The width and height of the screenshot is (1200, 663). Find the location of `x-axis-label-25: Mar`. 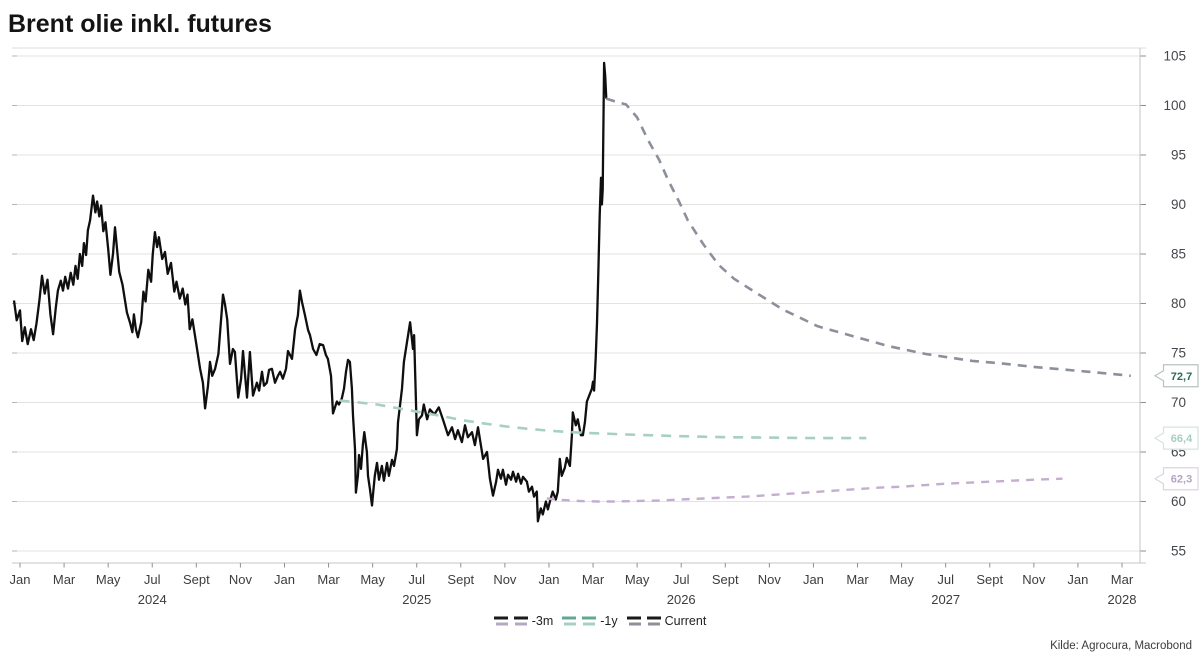

x-axis-label-25: Mar is located at coordinates (1122, 579).